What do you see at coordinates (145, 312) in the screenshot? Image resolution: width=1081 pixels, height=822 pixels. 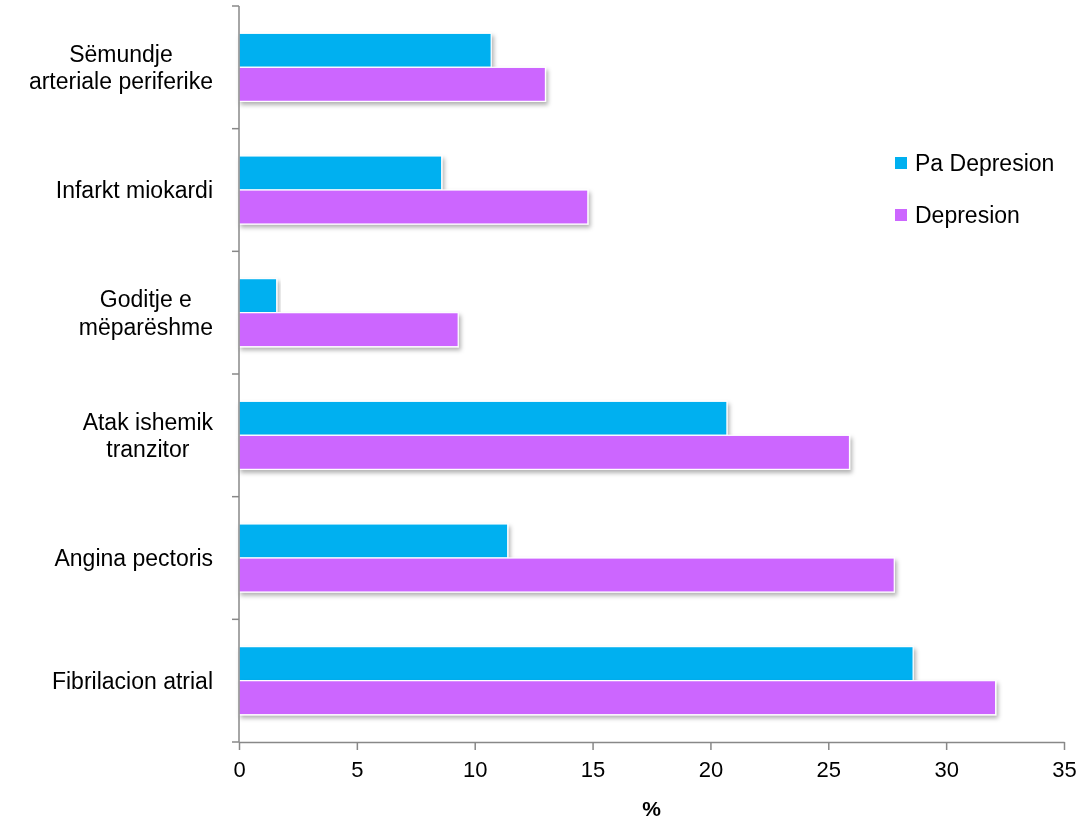 I see `y-tick-label: Goditje e mëparëshme` at bounding box center [145, 312].